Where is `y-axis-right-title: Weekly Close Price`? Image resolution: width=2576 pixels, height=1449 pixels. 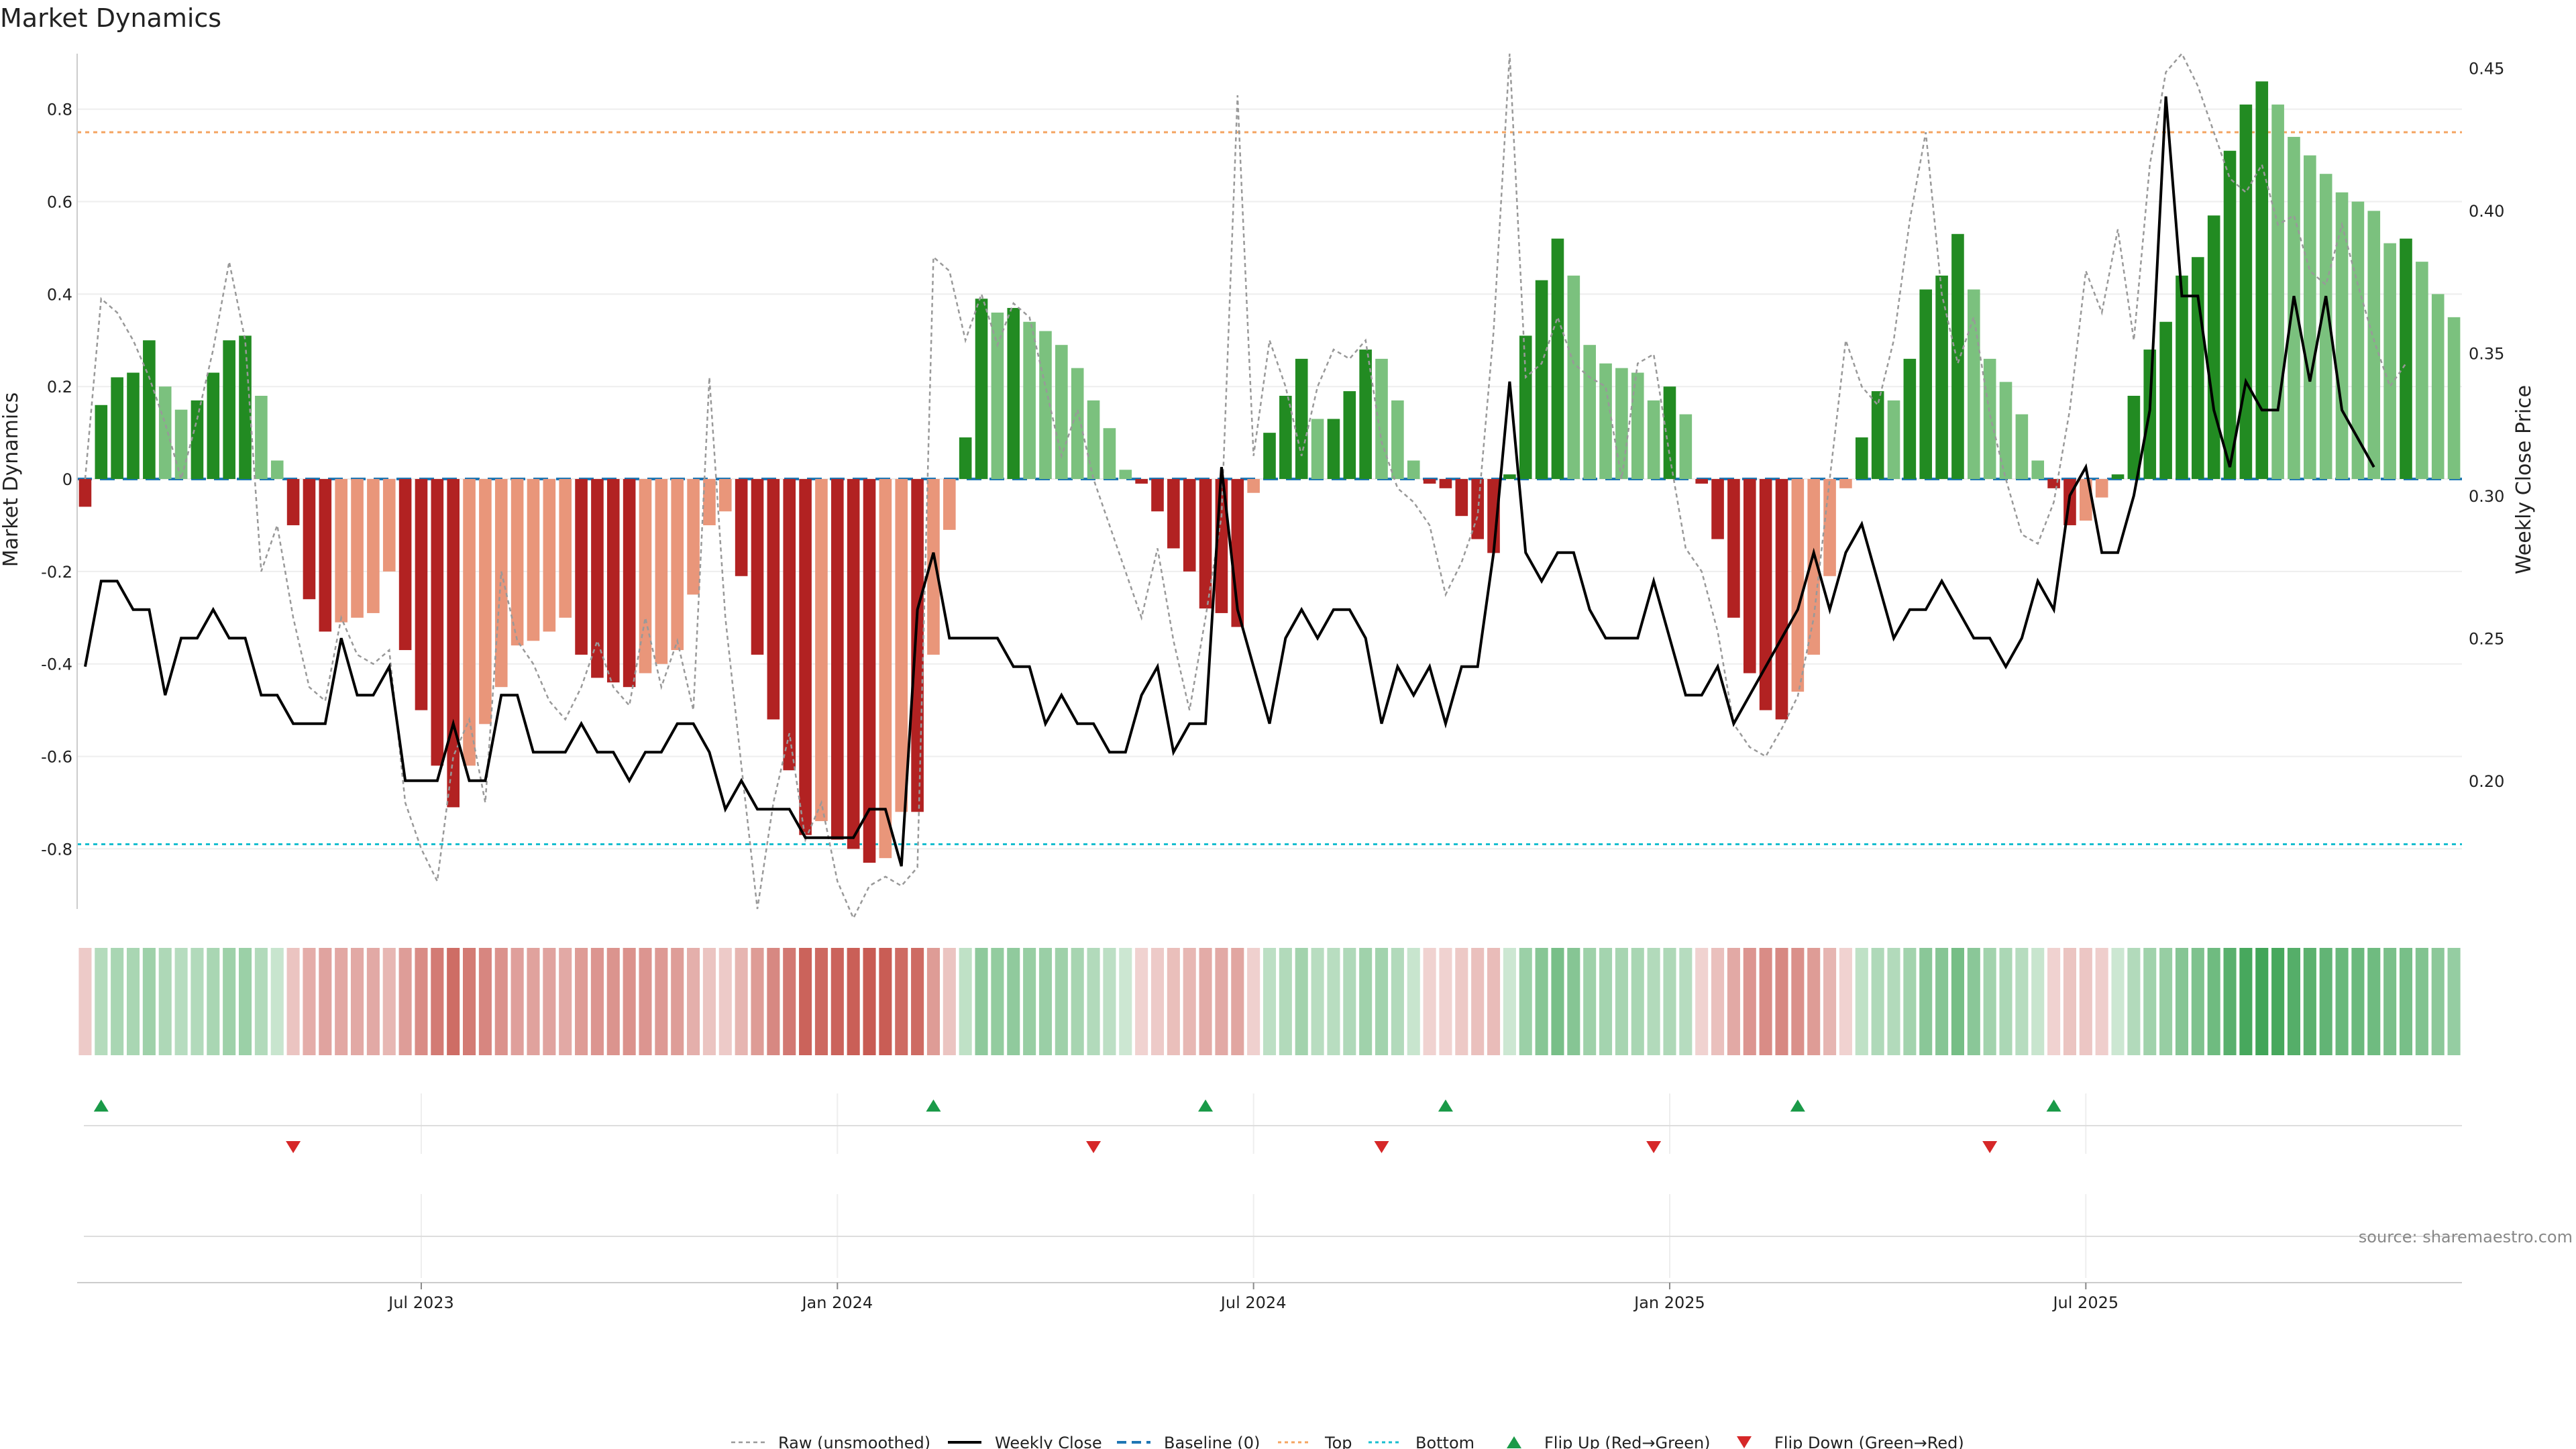 y-axis-right-title: Weekly Close Price is located at coordinates (2524, 479).